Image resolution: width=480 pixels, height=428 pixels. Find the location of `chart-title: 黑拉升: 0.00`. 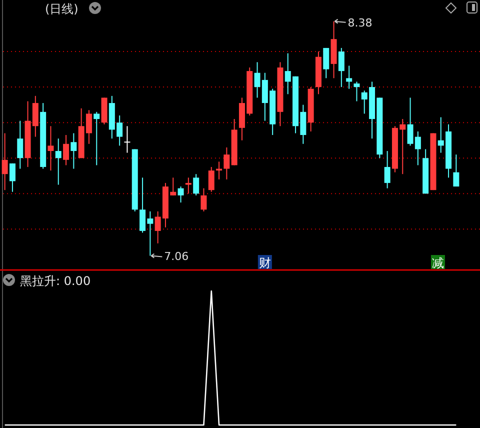

chart-title: 黑拉升: 0.00 is located at coordinates (55, 281).